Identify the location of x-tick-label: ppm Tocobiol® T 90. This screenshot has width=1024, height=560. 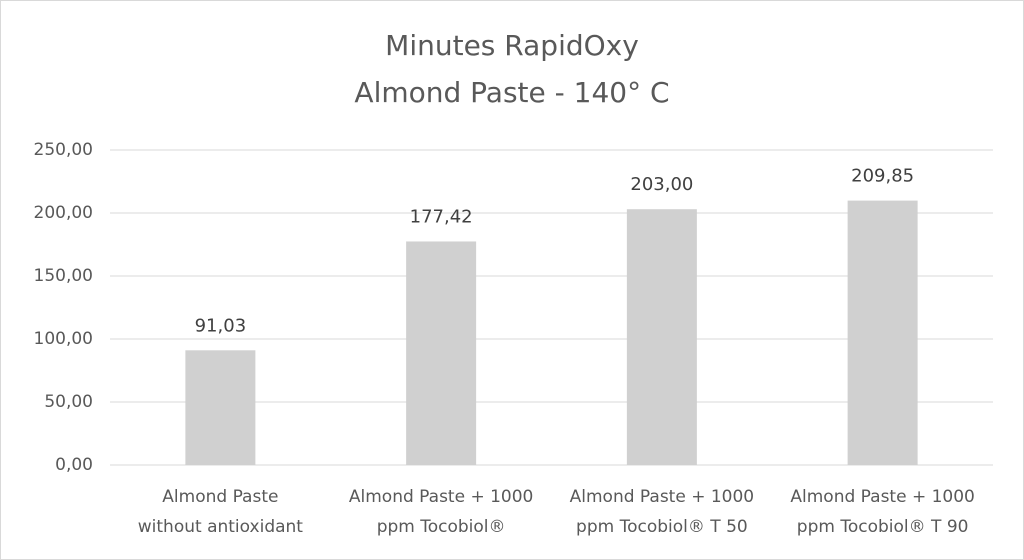
(883, 527).